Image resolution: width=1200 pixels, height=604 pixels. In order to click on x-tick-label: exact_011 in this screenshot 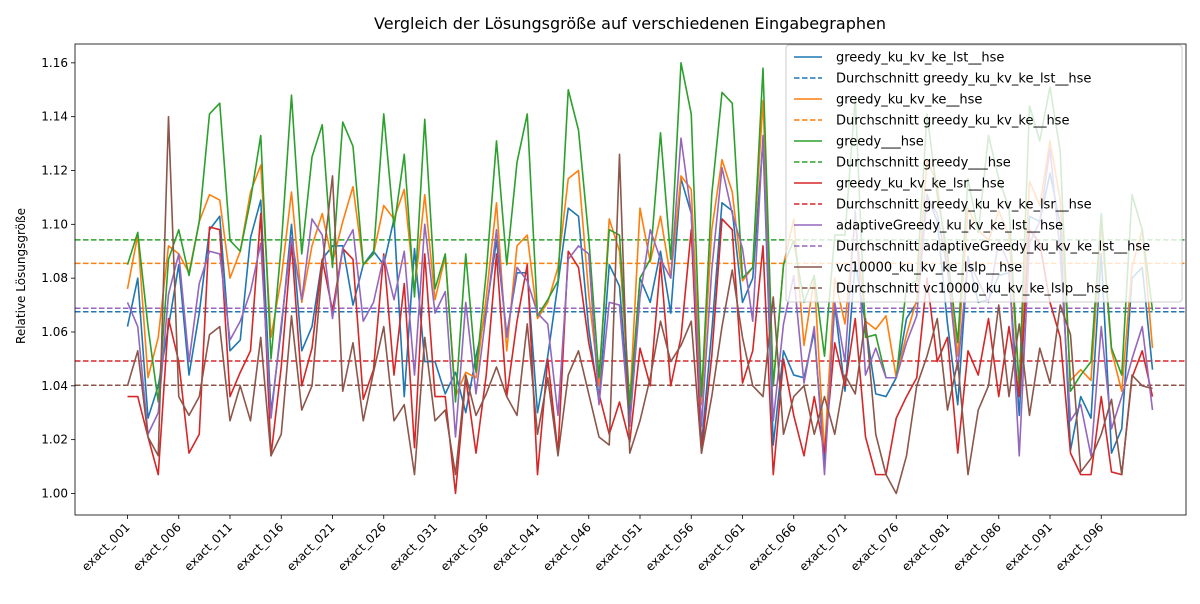, I will do `click(208, 547)`.